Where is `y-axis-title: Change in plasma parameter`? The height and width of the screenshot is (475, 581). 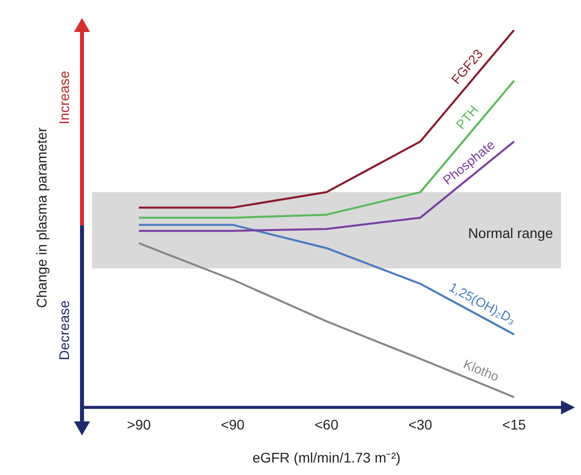 y-axis-title: Change in plasma parameter is located at coordinates (41, 217).